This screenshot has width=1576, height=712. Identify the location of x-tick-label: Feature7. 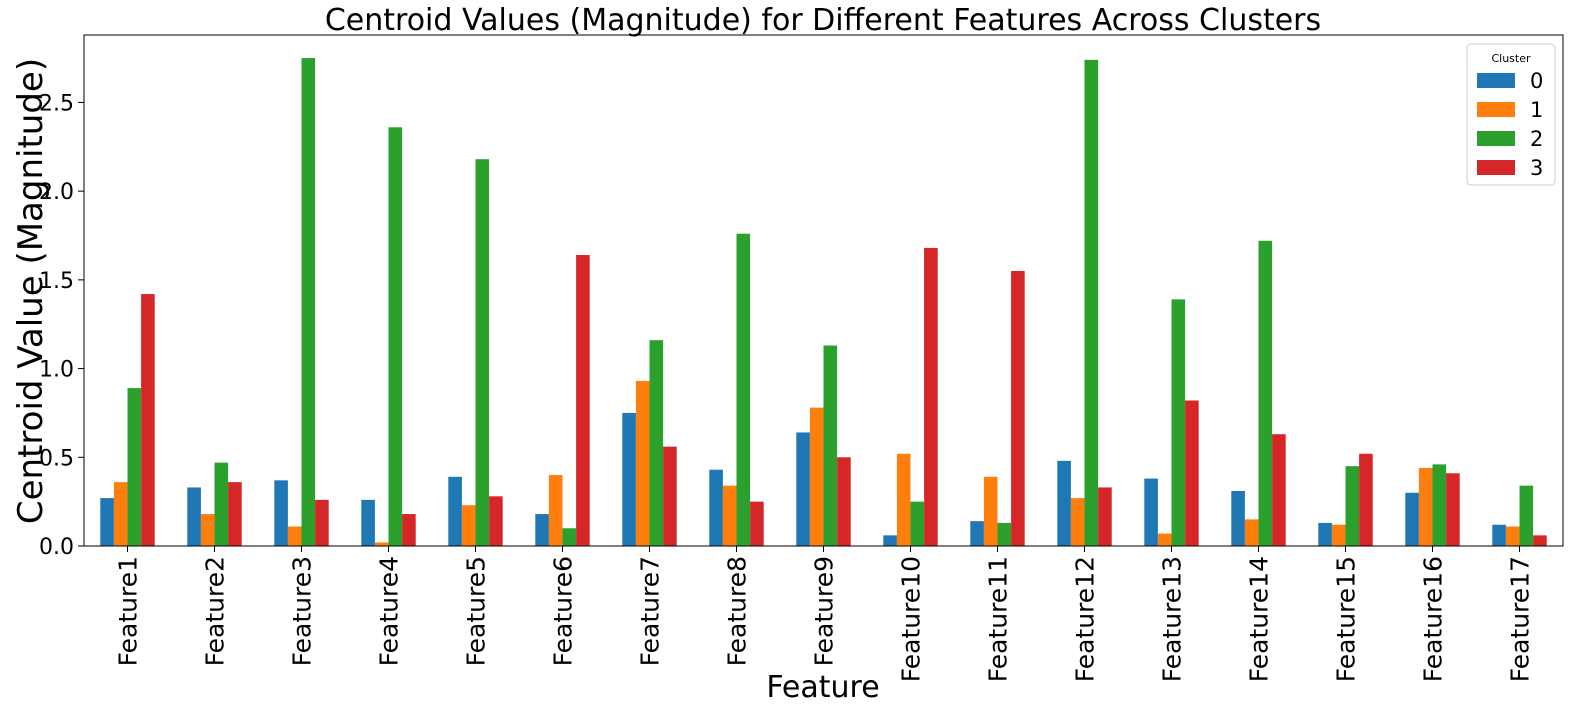
(650, 611).